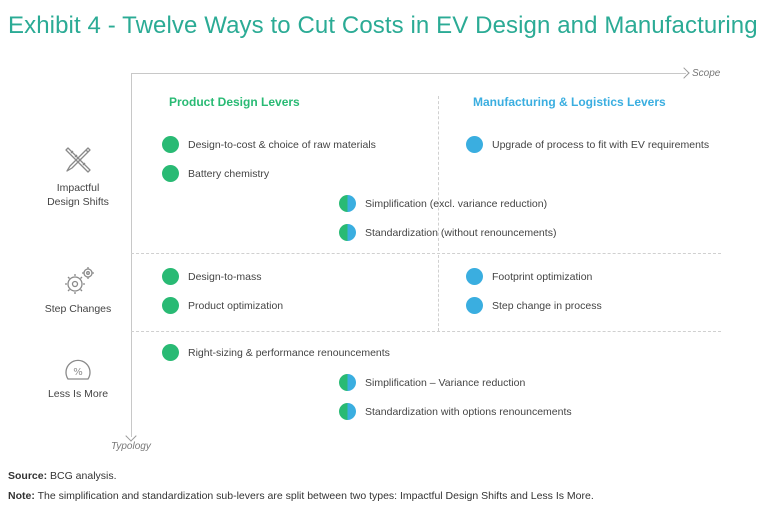  Describe the element at coordinates (684, 73) in the screenshot. I see `scope-arrow-icon` at that location.